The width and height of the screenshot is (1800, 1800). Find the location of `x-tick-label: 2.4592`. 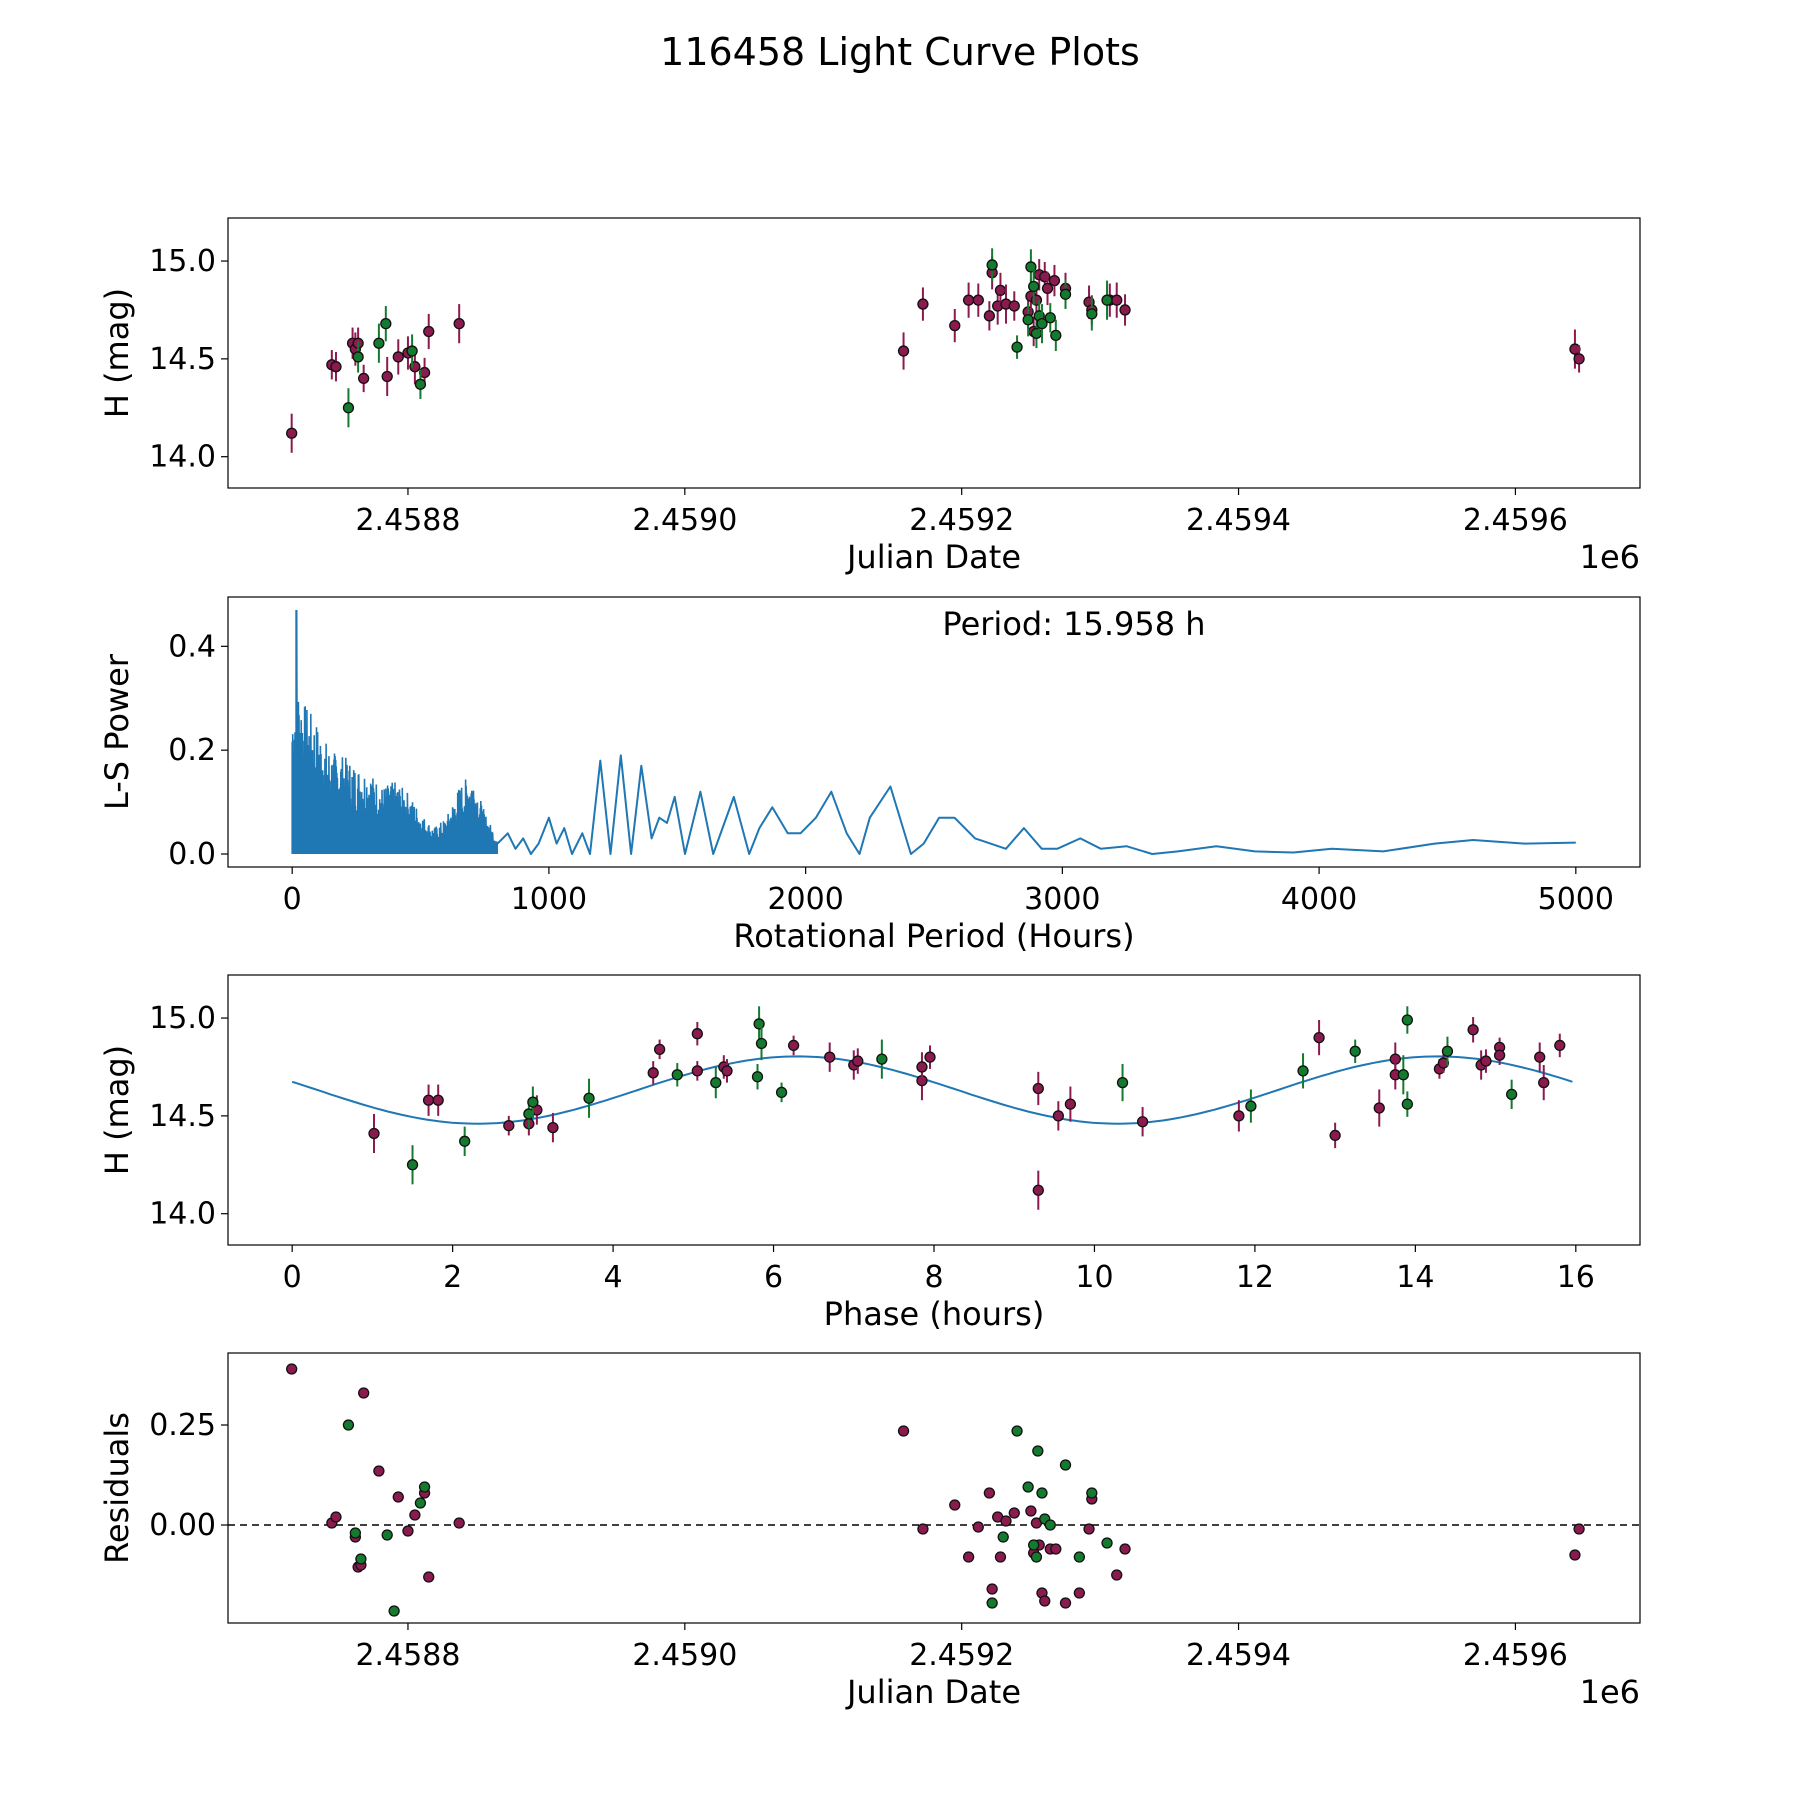

x-tick-label: 2.4592 is located at coordinates (961, 1655).